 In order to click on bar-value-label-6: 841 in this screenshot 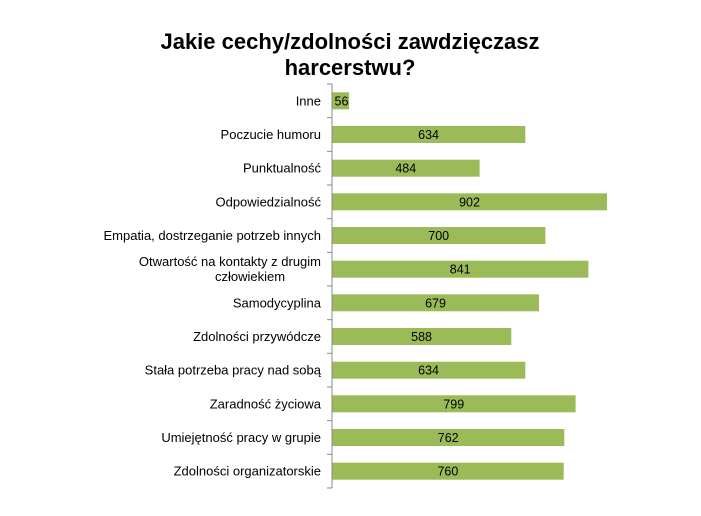, I will do `click(460, 270)`.